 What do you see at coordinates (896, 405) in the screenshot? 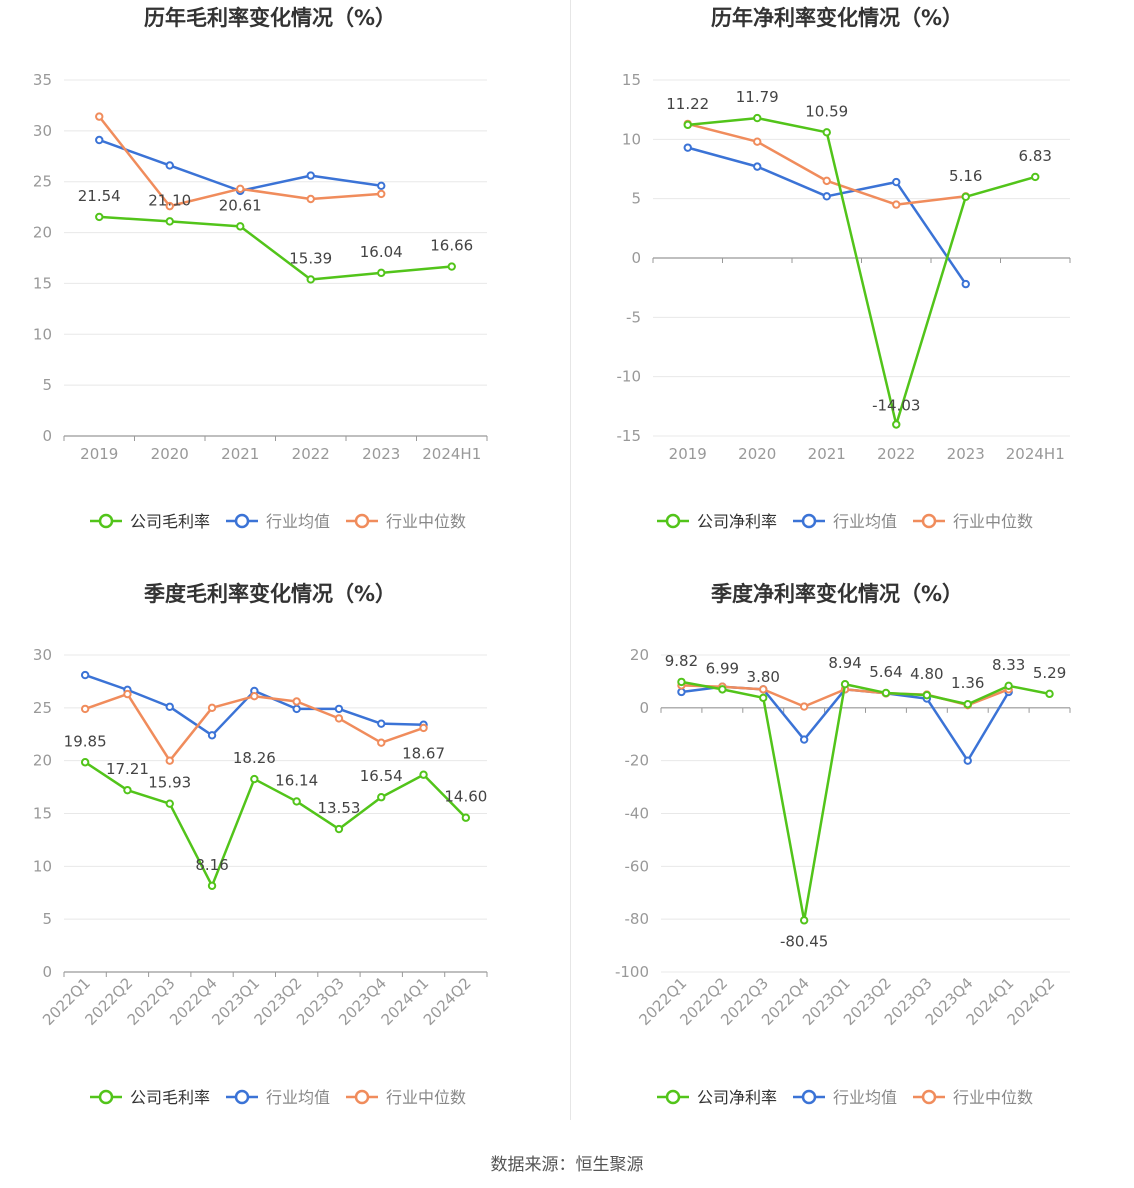
I see `data-label: -14.03` at bounding box center [896, 405].